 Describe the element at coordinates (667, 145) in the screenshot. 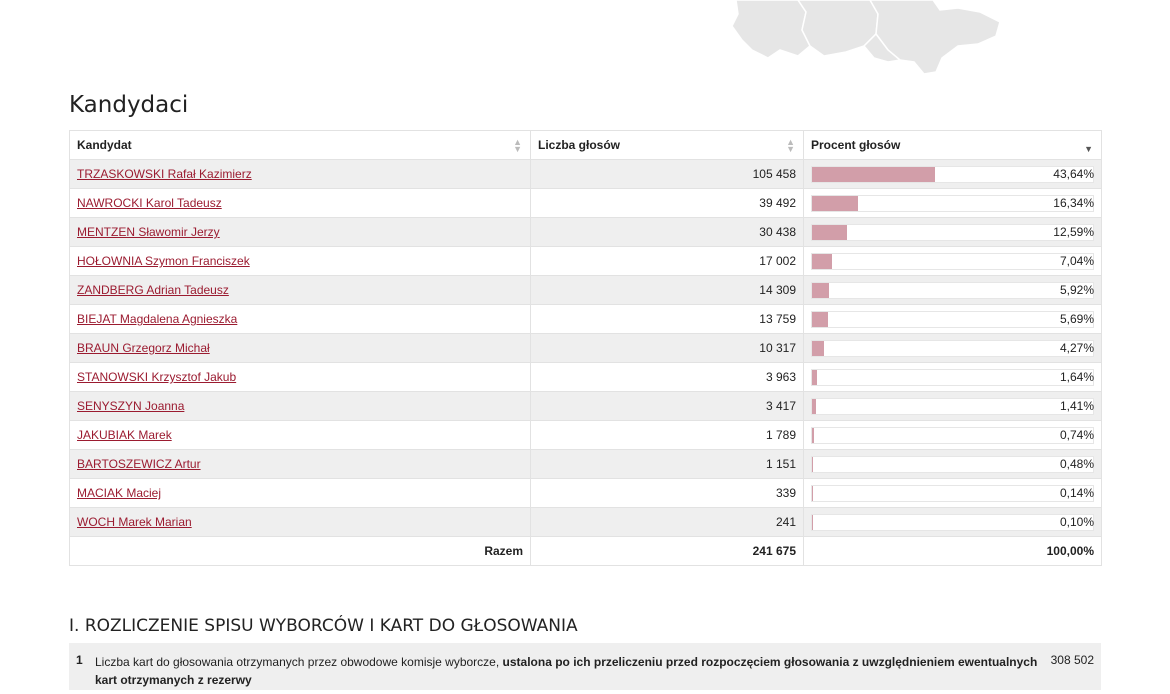

I see `column-header-votes: Liczba głosów ▲ ▼` at that location.